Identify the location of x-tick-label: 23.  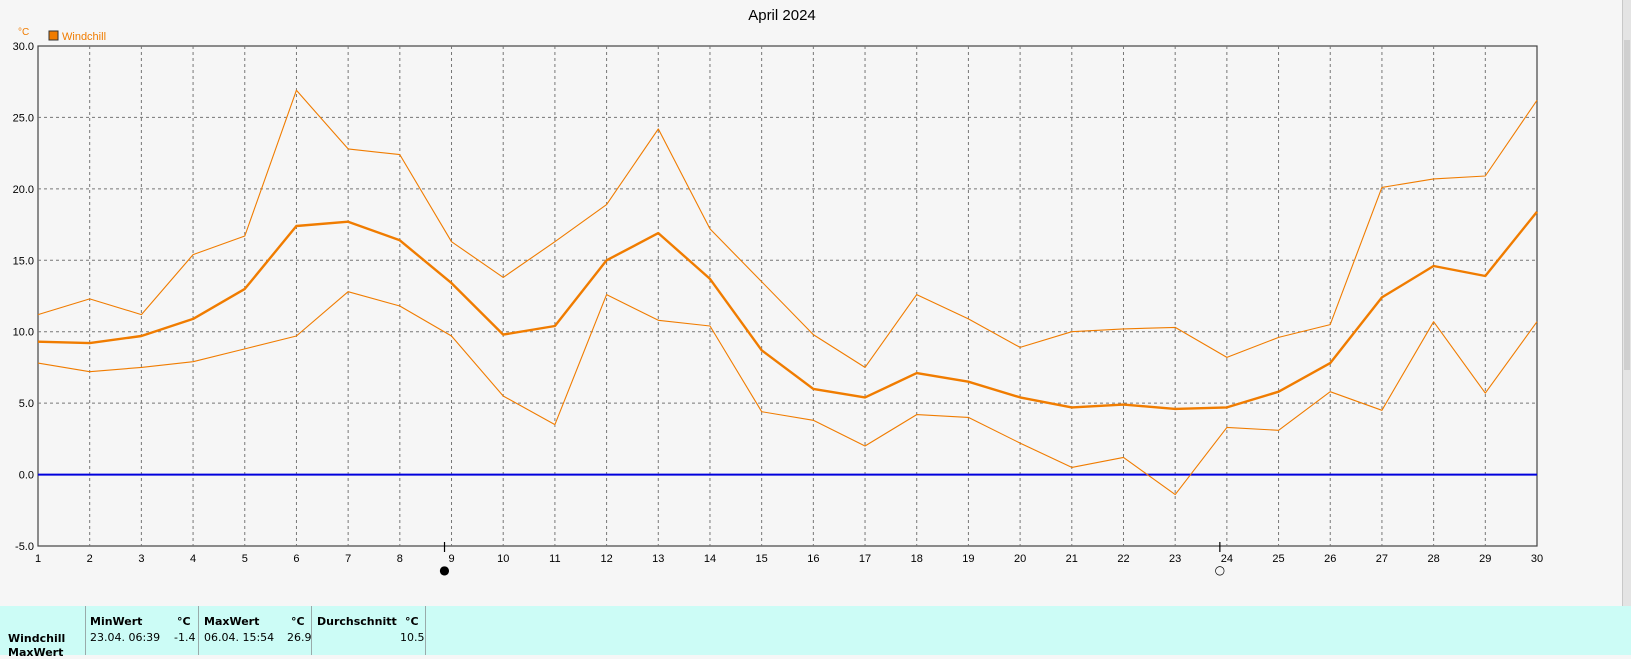
(1175, 559).